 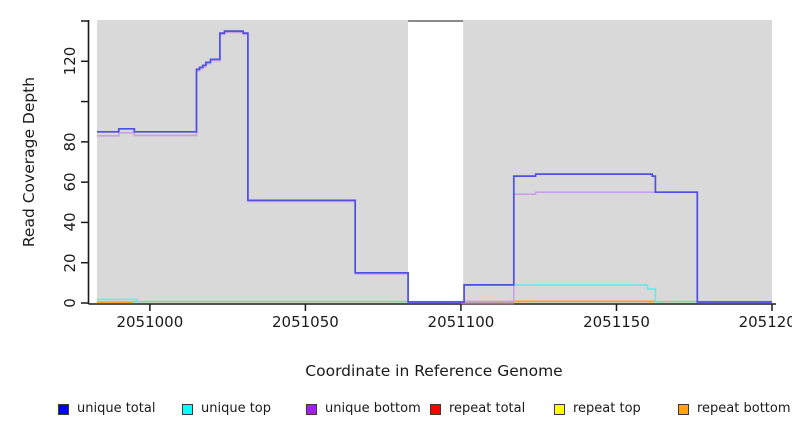 What do you see at coordinates (70, 263) in the screenshot?
I see `y-tick-label: 20` at bounding box center [70, 263].